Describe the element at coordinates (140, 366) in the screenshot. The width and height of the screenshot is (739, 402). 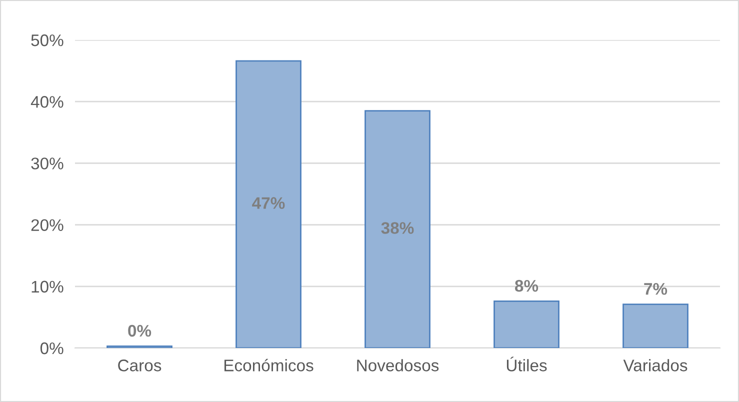
I see `x-tick-label: Caros` at that location.